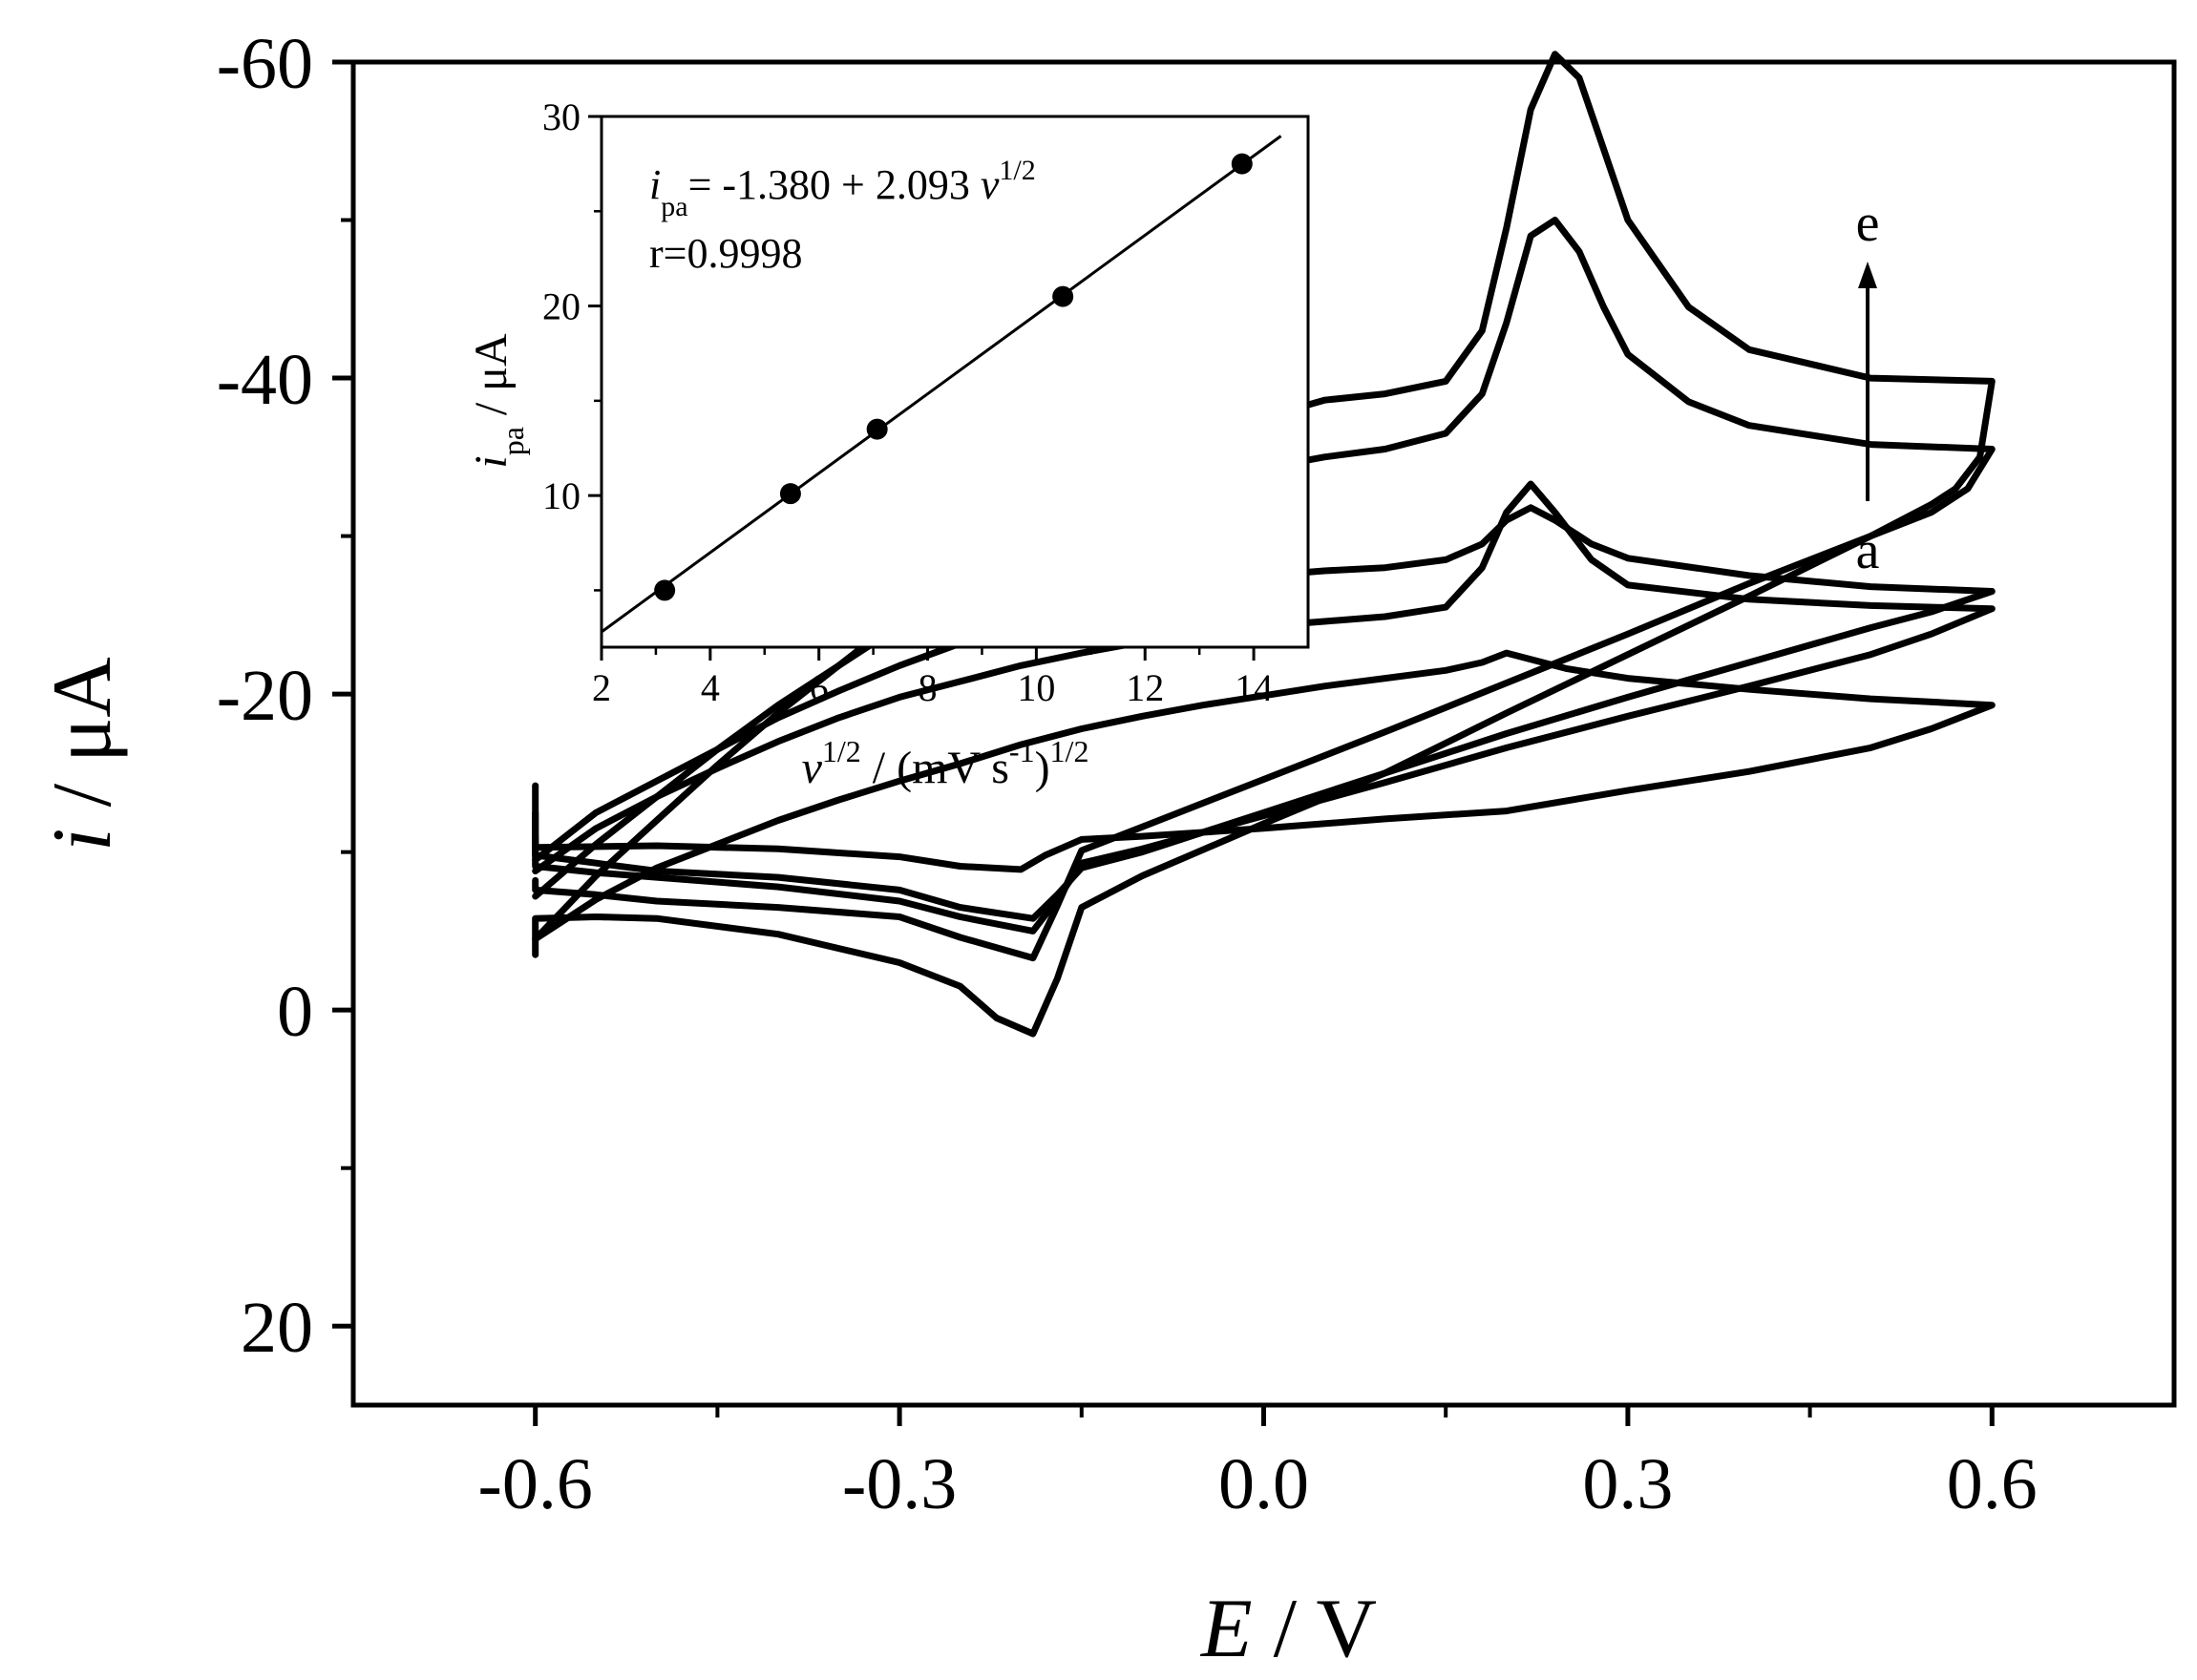 The width and height of the screenshot is (2197, 1680). I want to click on main-y-axis-label: i / μA, so click(82, 754).